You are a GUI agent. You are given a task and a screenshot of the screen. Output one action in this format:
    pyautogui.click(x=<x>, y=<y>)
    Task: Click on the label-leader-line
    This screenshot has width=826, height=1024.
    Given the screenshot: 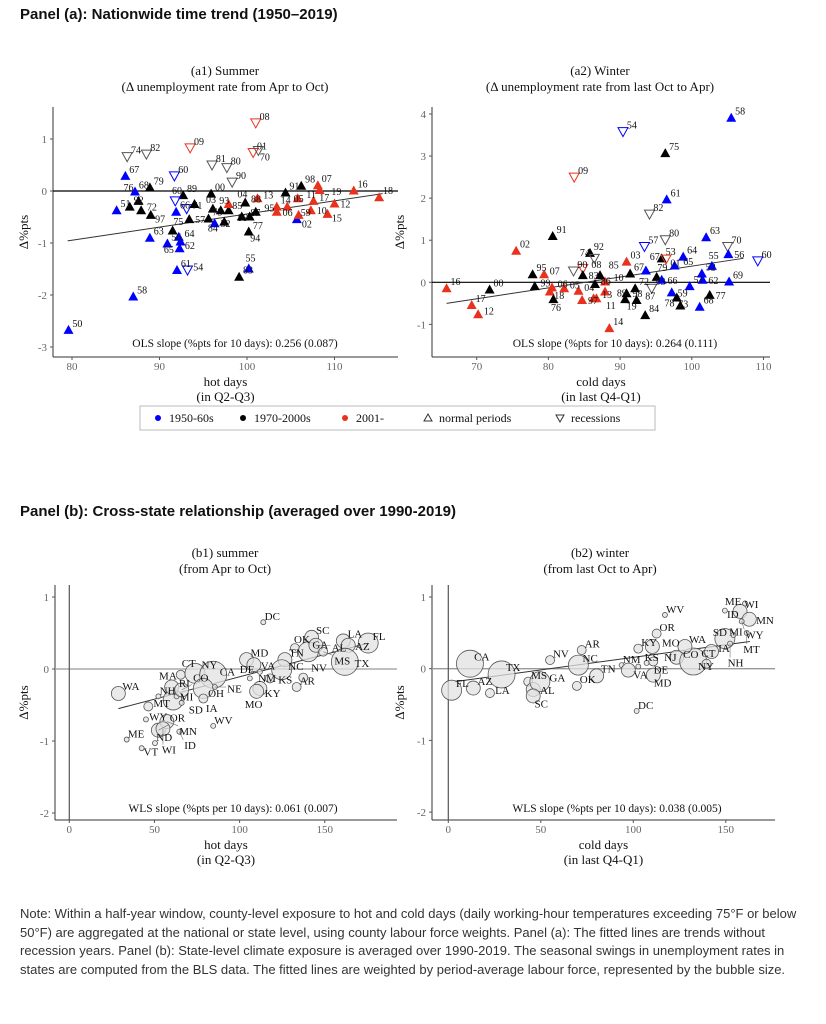 What is the action you would take?
    pyautogui.click(x=163, y=727)
    